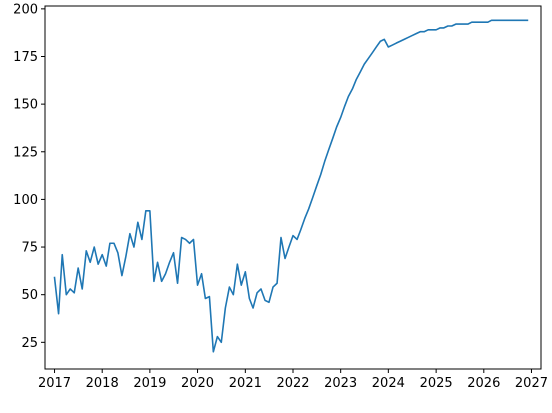  What do you see at coordinates (388, 383) in the screenshot?
I see `x-tick-label: 2024` at bounding box center [388, 383].